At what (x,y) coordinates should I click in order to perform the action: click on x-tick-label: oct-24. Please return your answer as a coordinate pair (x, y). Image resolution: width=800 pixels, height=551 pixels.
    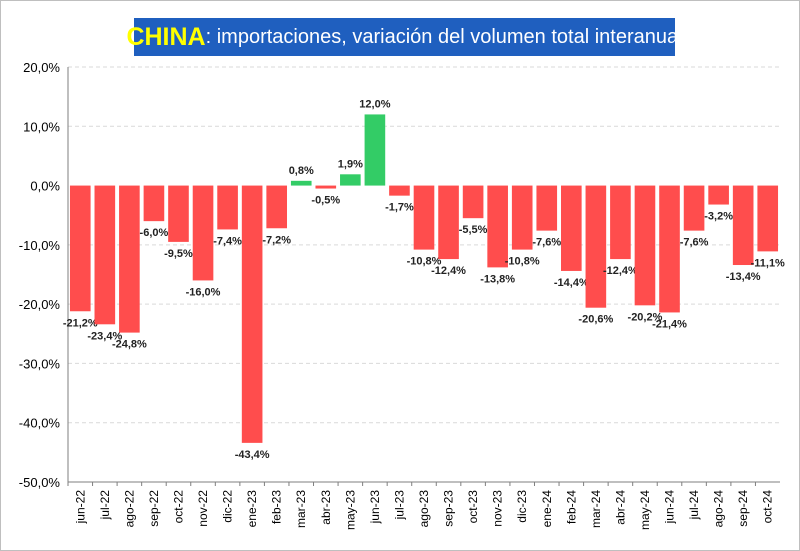
    Looking at the image, I should click on (768, 507).